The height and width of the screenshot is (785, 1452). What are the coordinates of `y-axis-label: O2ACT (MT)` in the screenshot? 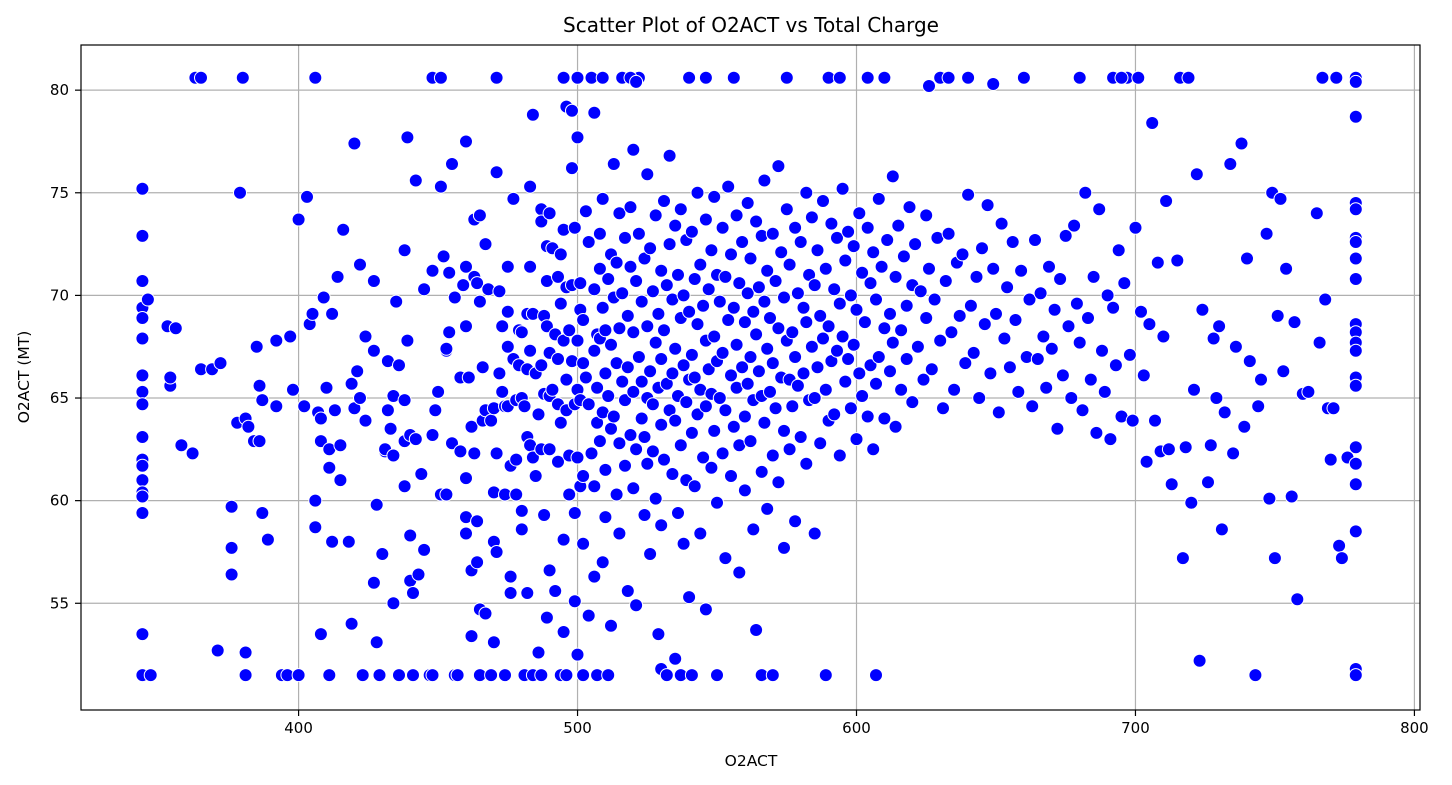 It's located at (24, 377).